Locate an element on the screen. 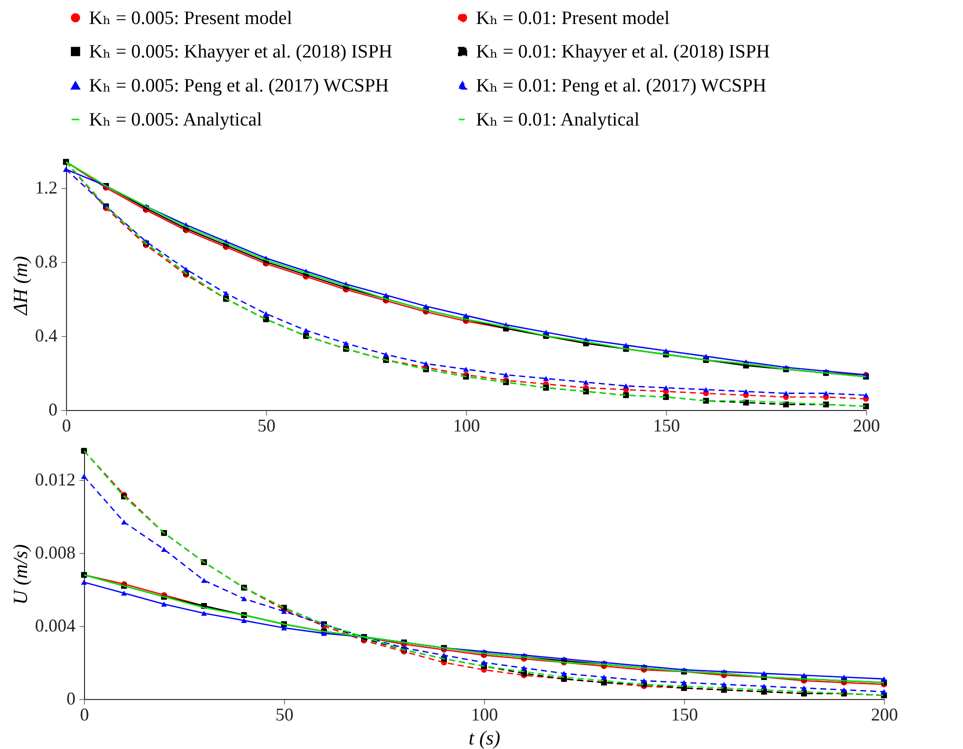 The image size is (963, 749). x-tick-label: 0 is located at coordinates (84, 714).